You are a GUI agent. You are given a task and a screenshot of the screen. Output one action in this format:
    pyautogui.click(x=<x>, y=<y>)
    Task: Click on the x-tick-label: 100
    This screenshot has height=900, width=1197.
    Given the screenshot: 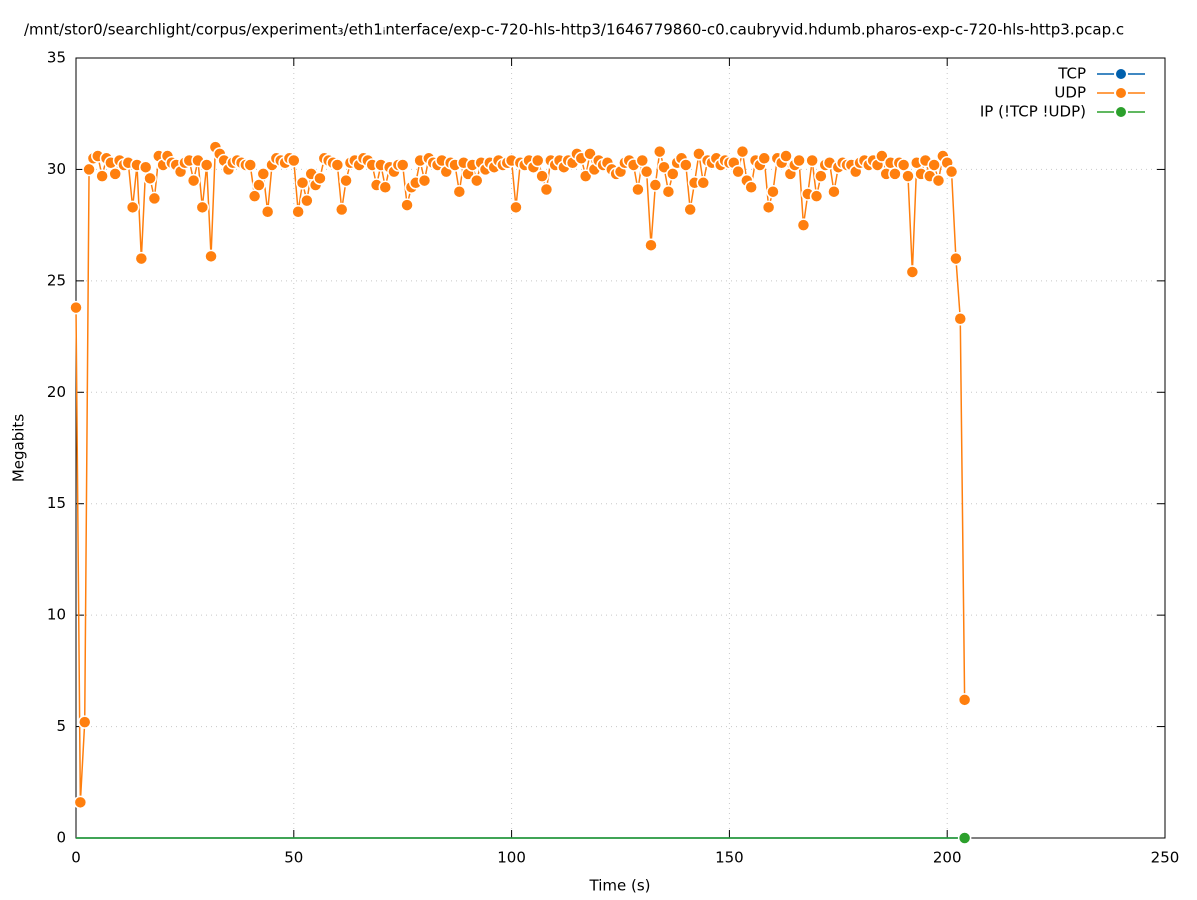 What is the action you would take?
    pyautogui.click(x=511, y=858)
    